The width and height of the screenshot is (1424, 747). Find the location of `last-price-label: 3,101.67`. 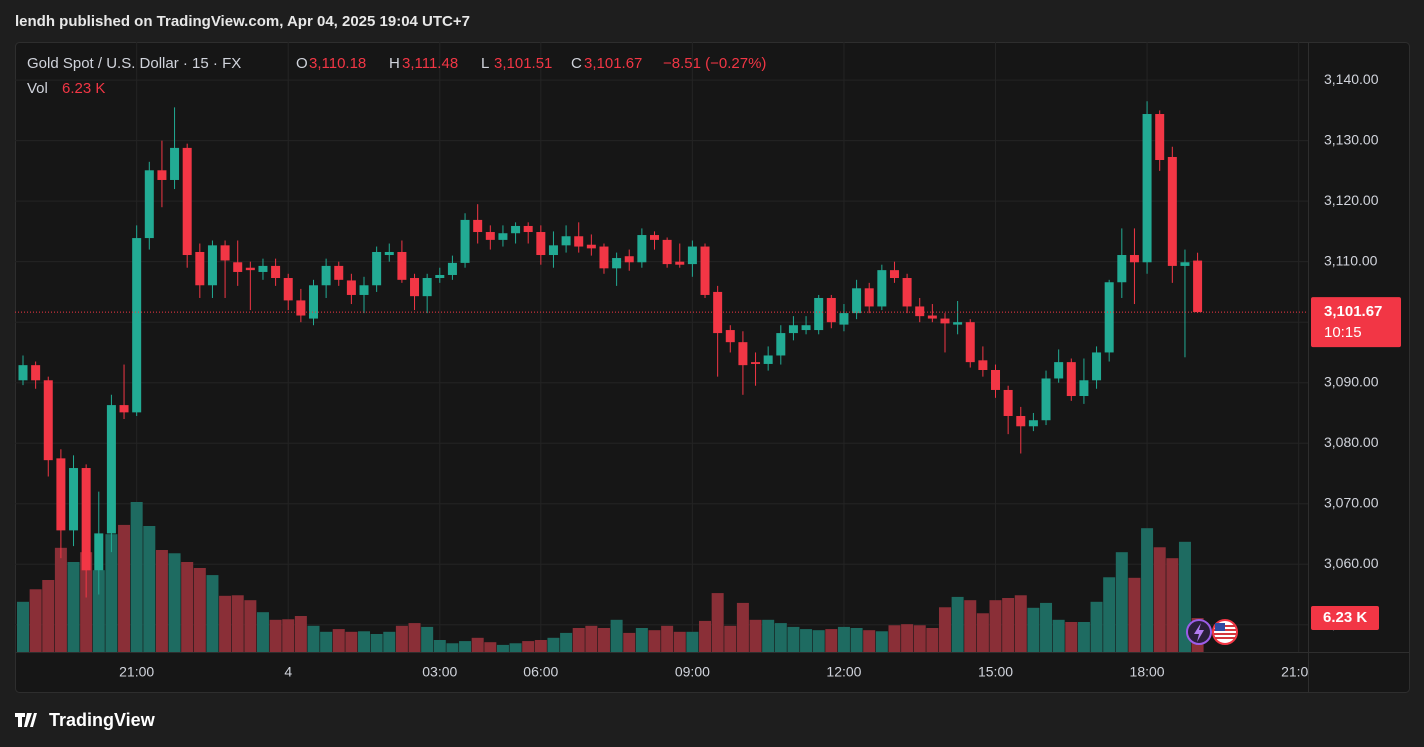

last-price-label: 3,101.67 is located at coordinates (1353, 311).